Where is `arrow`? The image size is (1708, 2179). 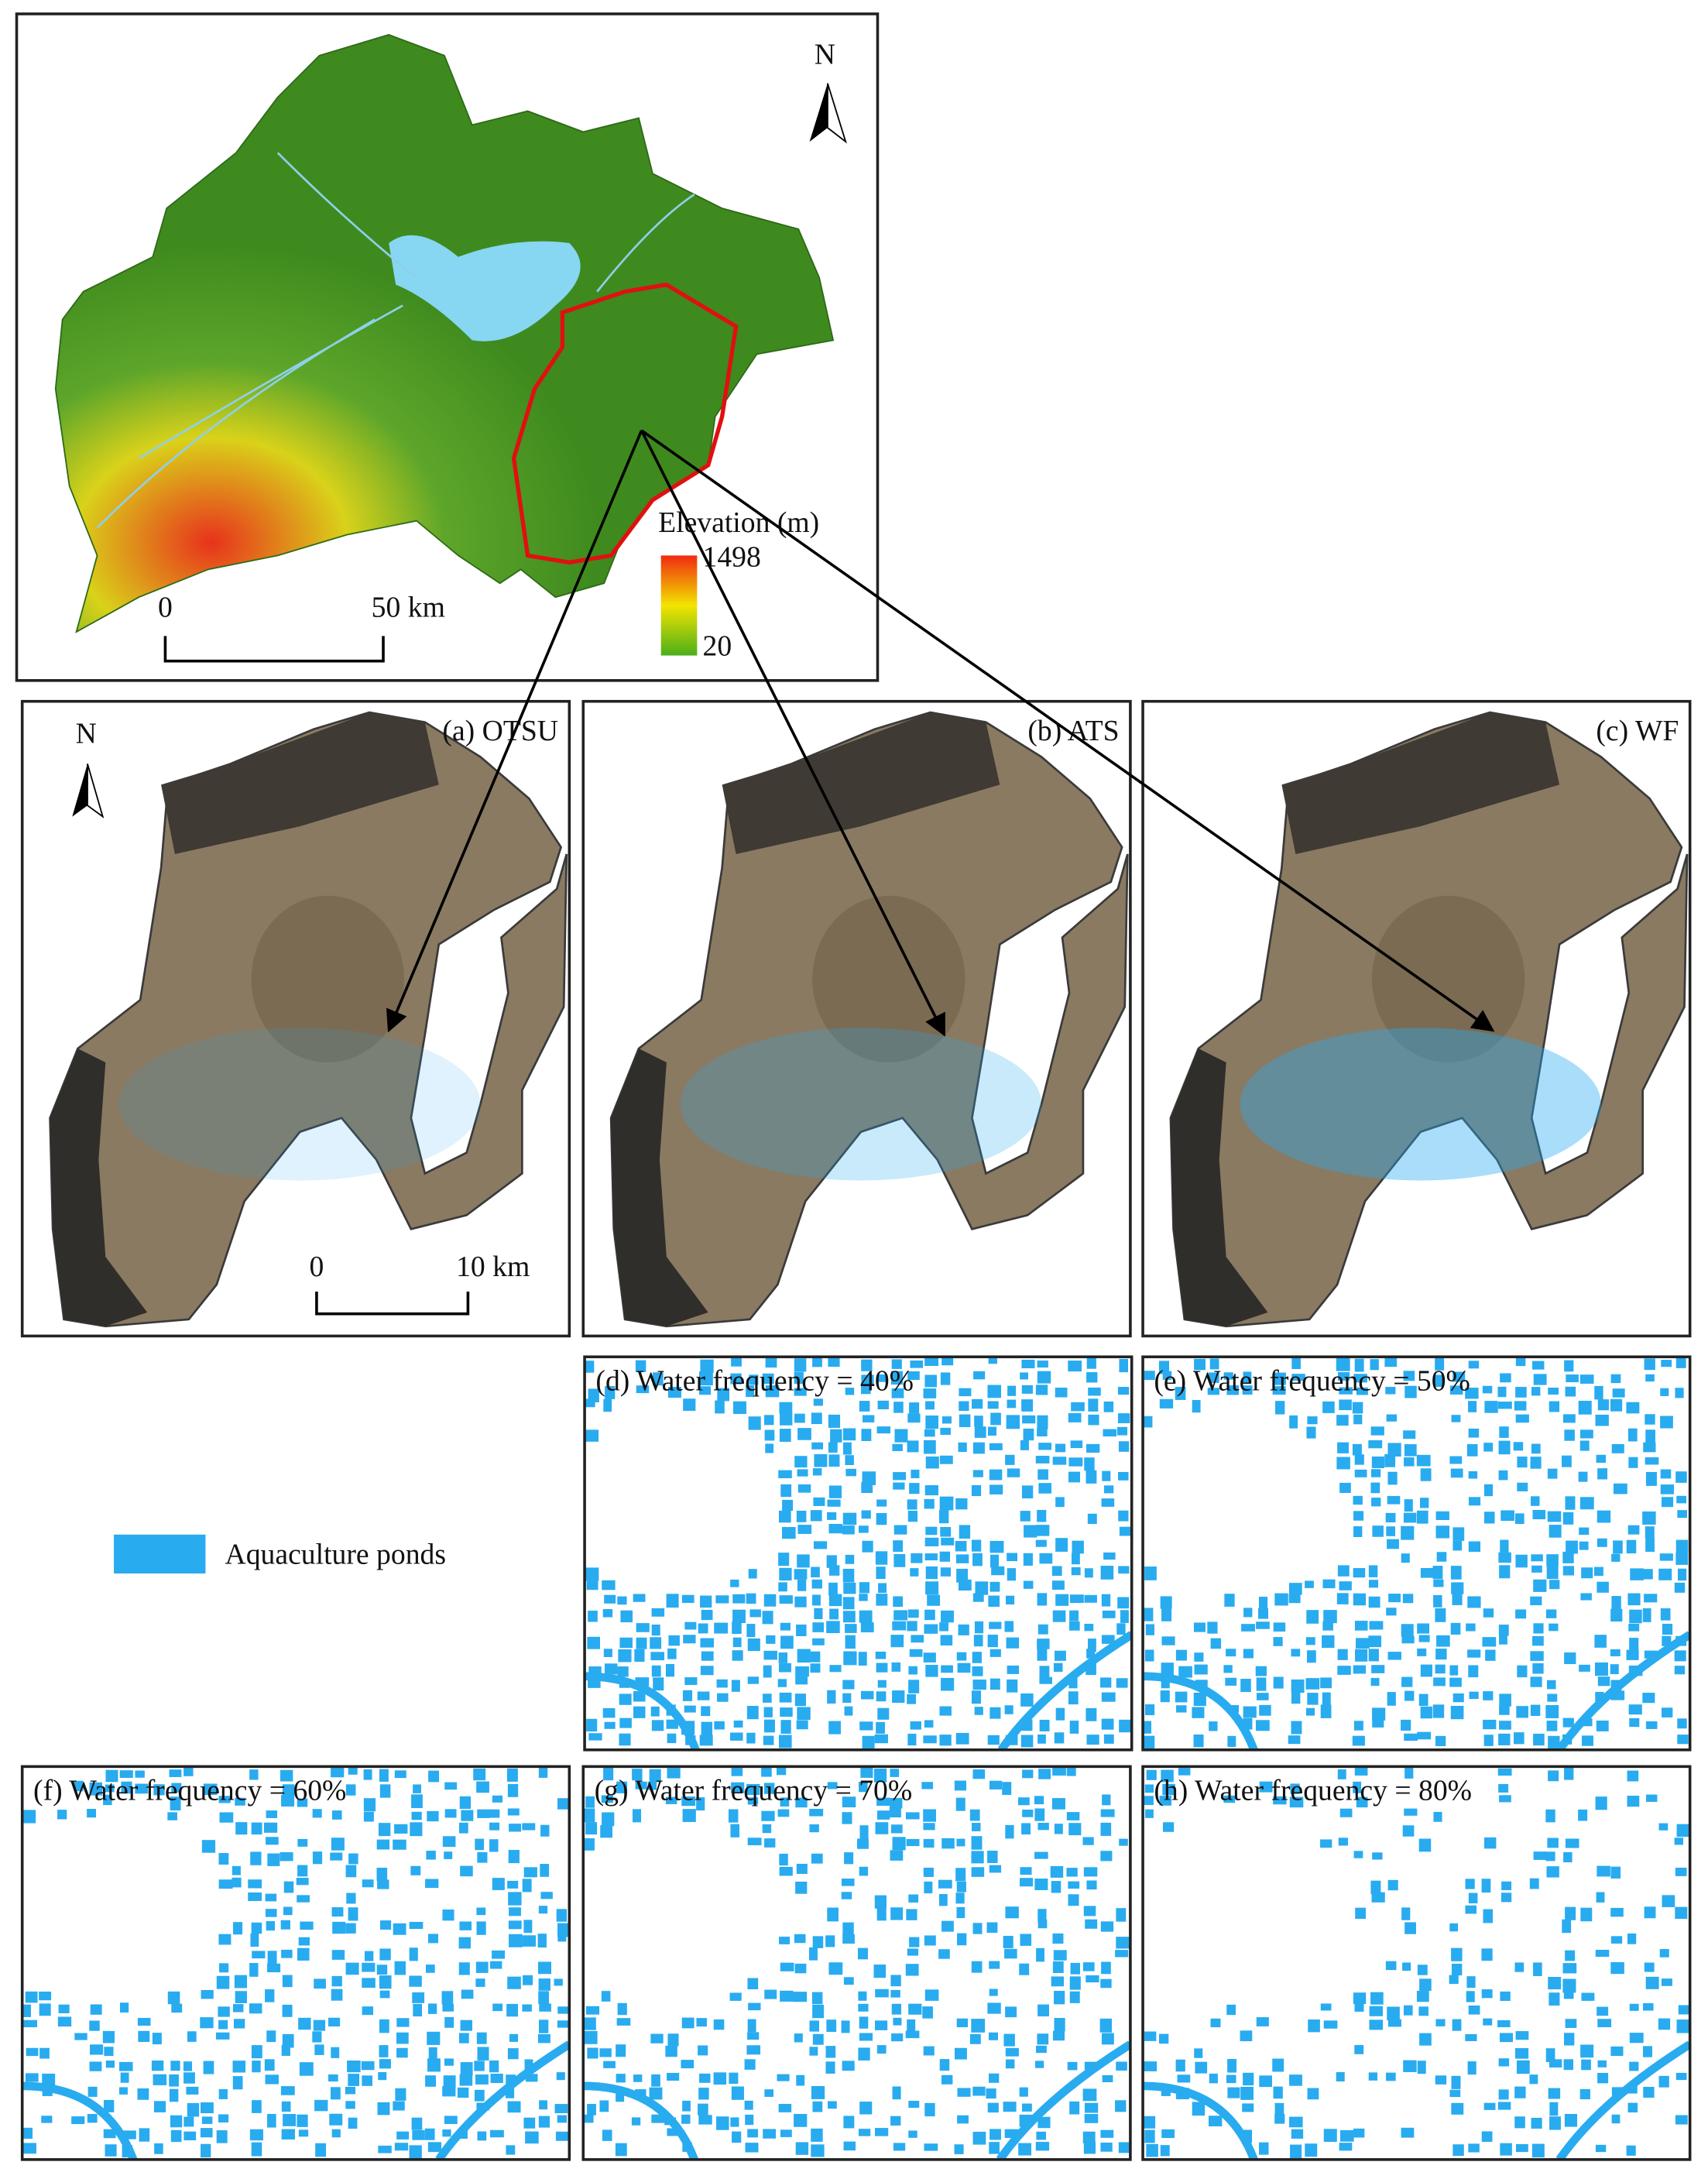
arrow is located at coordinates (1067, 730).